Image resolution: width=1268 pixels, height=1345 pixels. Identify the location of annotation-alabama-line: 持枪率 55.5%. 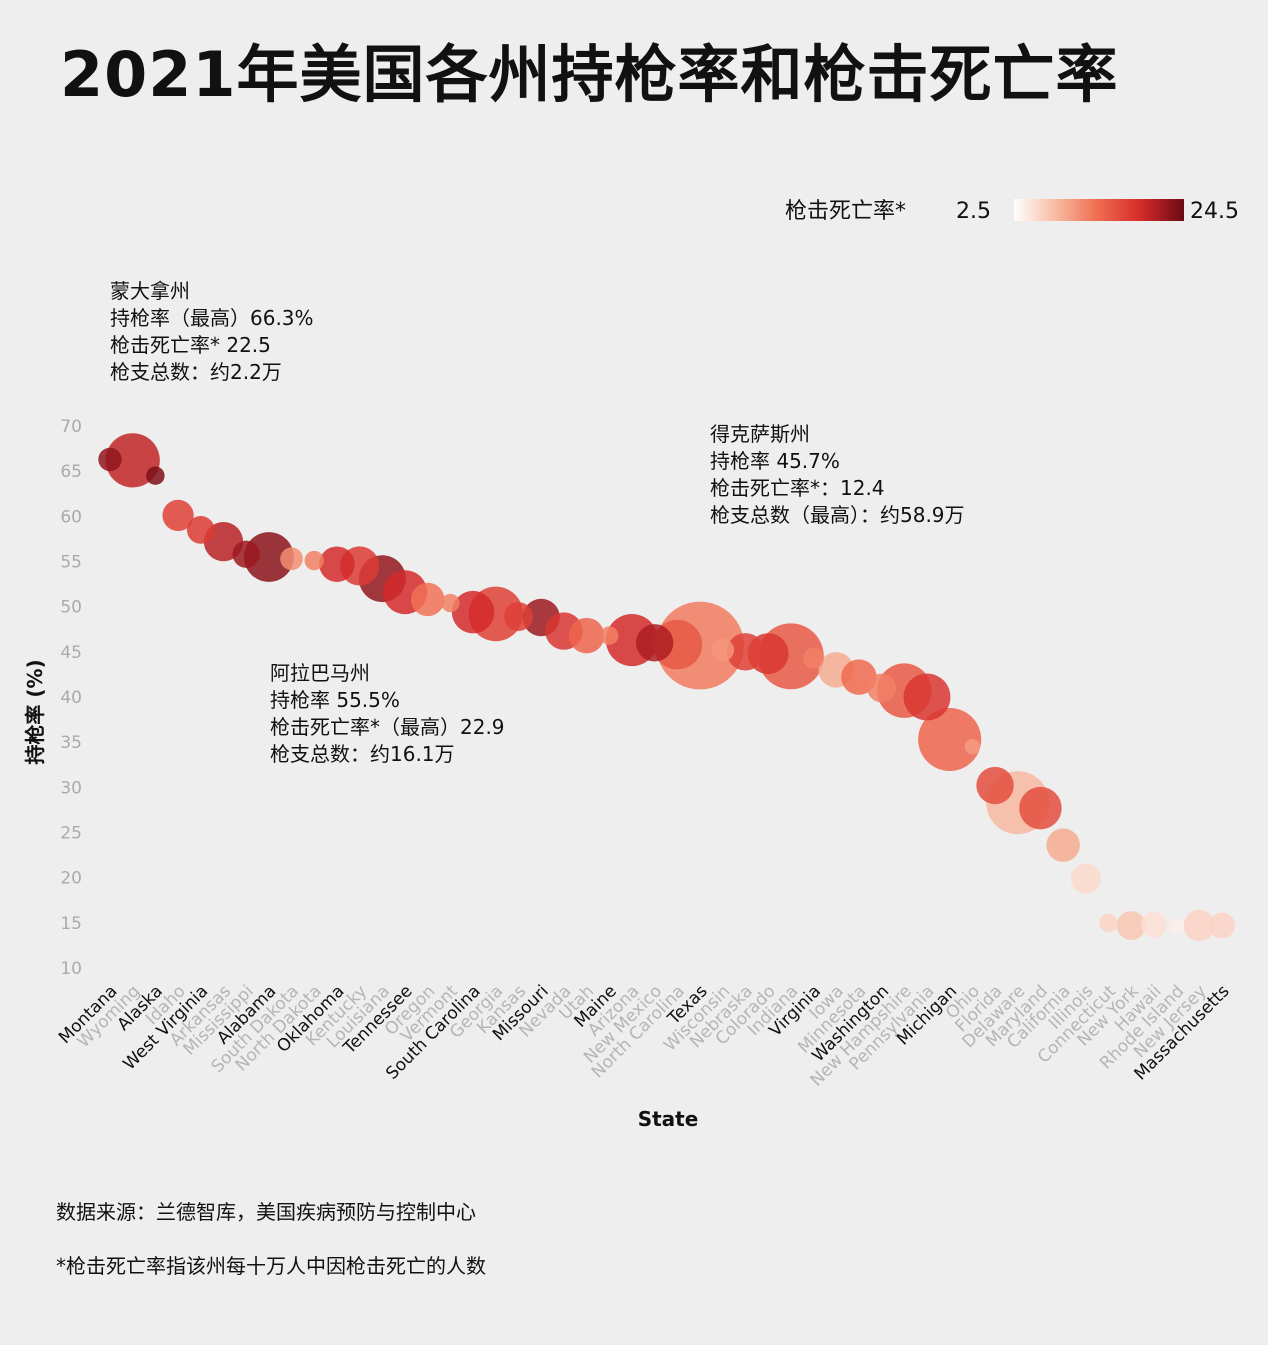
(335, 700).